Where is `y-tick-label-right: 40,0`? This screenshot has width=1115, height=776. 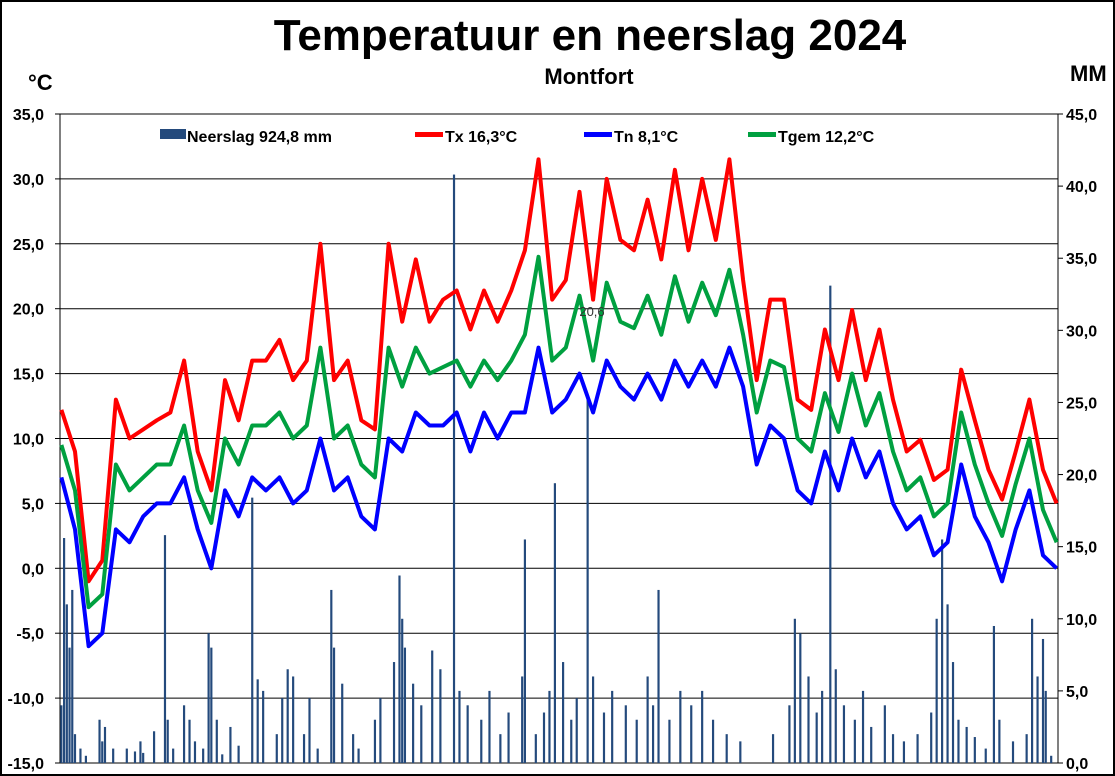 y-tick-label-right: 40,0 is located at coordinates (1081, 187).